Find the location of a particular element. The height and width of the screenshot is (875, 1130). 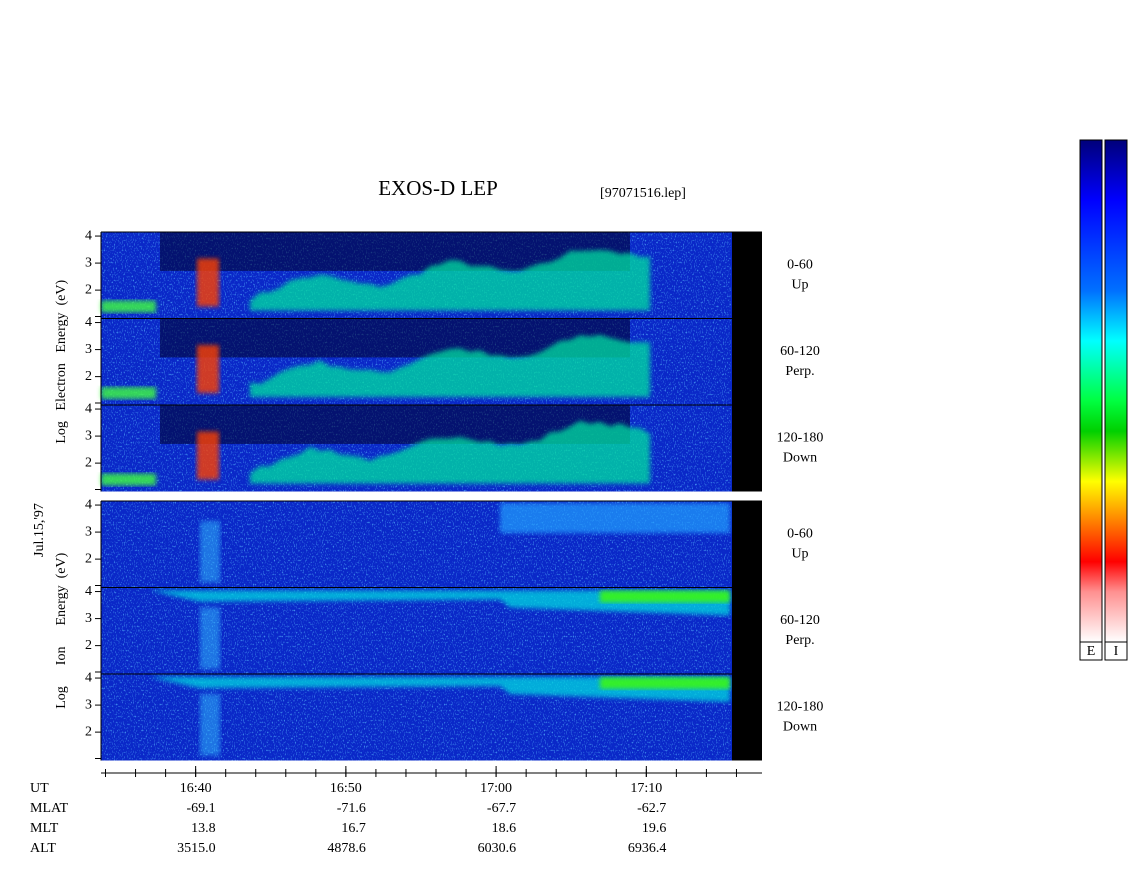

ephemeris-value: 16.7 is located at coordinates (353, 828).